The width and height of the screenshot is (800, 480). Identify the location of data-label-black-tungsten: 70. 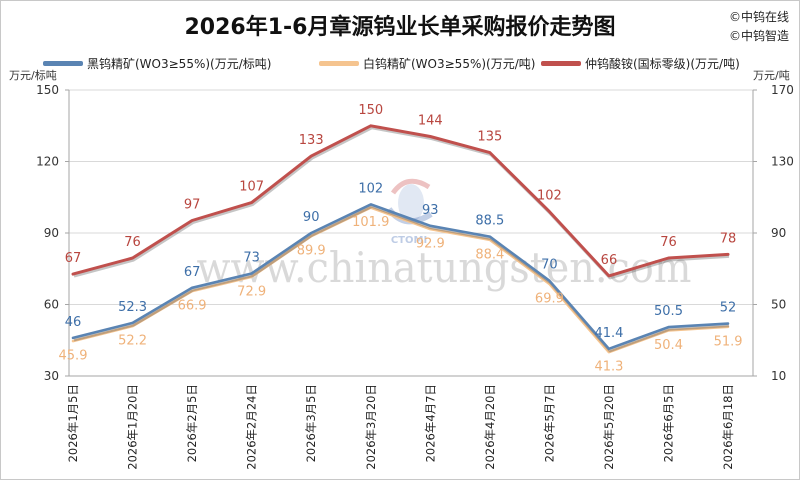
(549, 265).